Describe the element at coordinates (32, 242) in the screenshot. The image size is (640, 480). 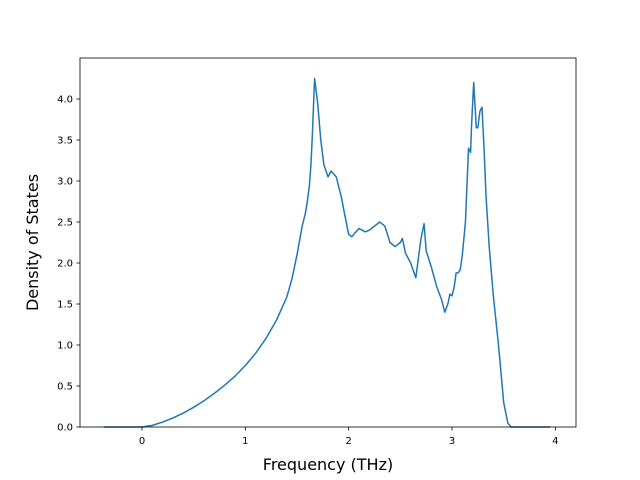
I see `y-axis-label: Density of States` at that location.